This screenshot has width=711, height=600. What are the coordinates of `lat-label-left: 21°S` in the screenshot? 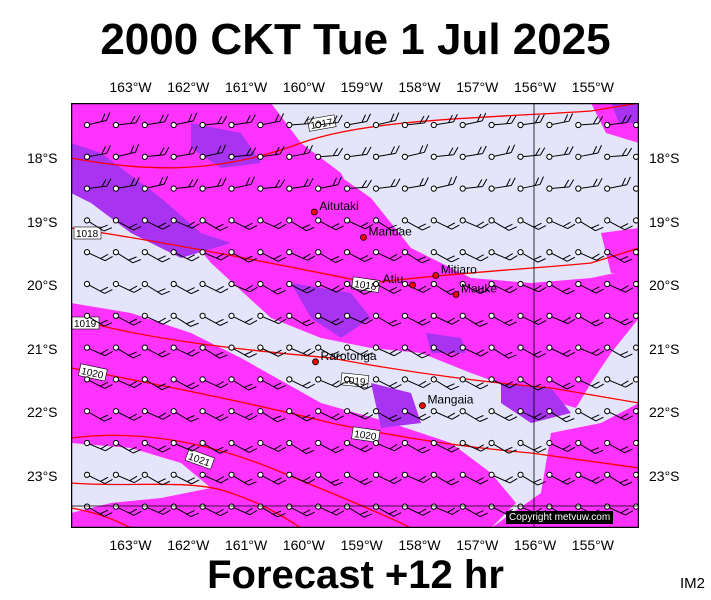 It's located at (42, 348).